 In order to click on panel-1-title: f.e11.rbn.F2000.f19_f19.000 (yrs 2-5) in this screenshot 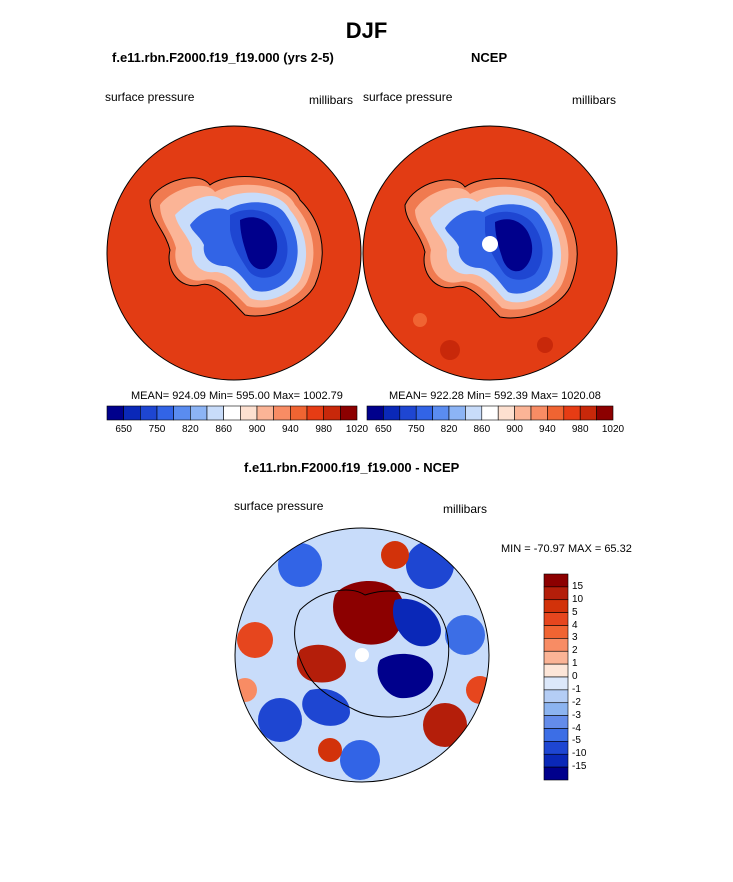, I will do `click(223, 57)`.